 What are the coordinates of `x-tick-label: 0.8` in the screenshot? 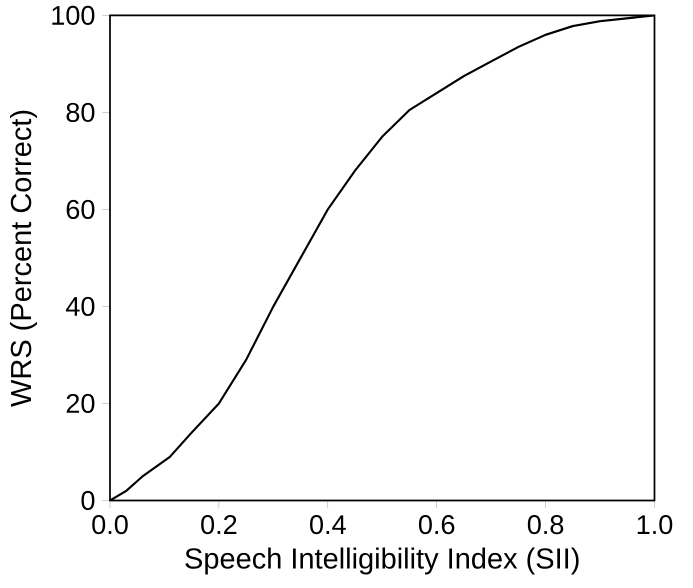 It's located at (546, 524).